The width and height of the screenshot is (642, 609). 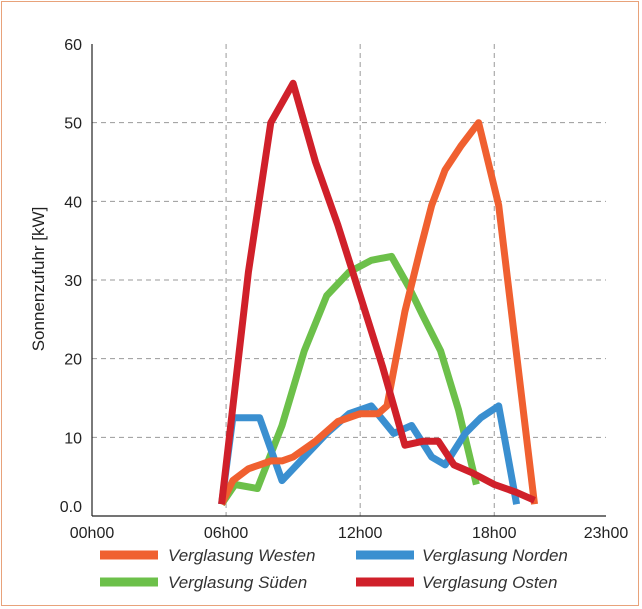 I want to click on legend-label-2: Verglasung Süden, so click(x=237, y=582).